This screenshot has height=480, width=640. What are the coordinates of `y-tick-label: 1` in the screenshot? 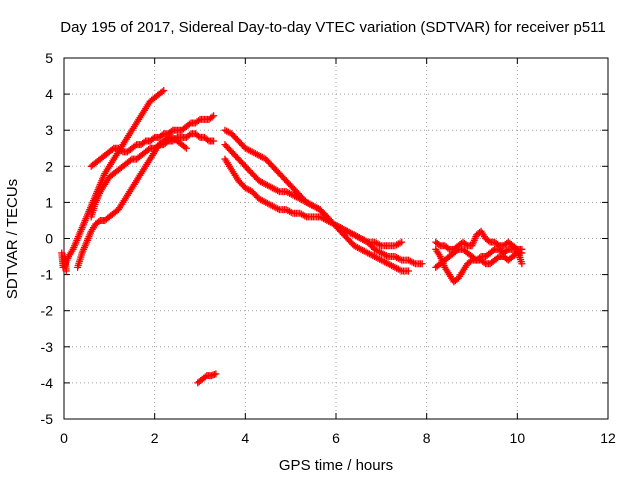 It's located at (49, 202).